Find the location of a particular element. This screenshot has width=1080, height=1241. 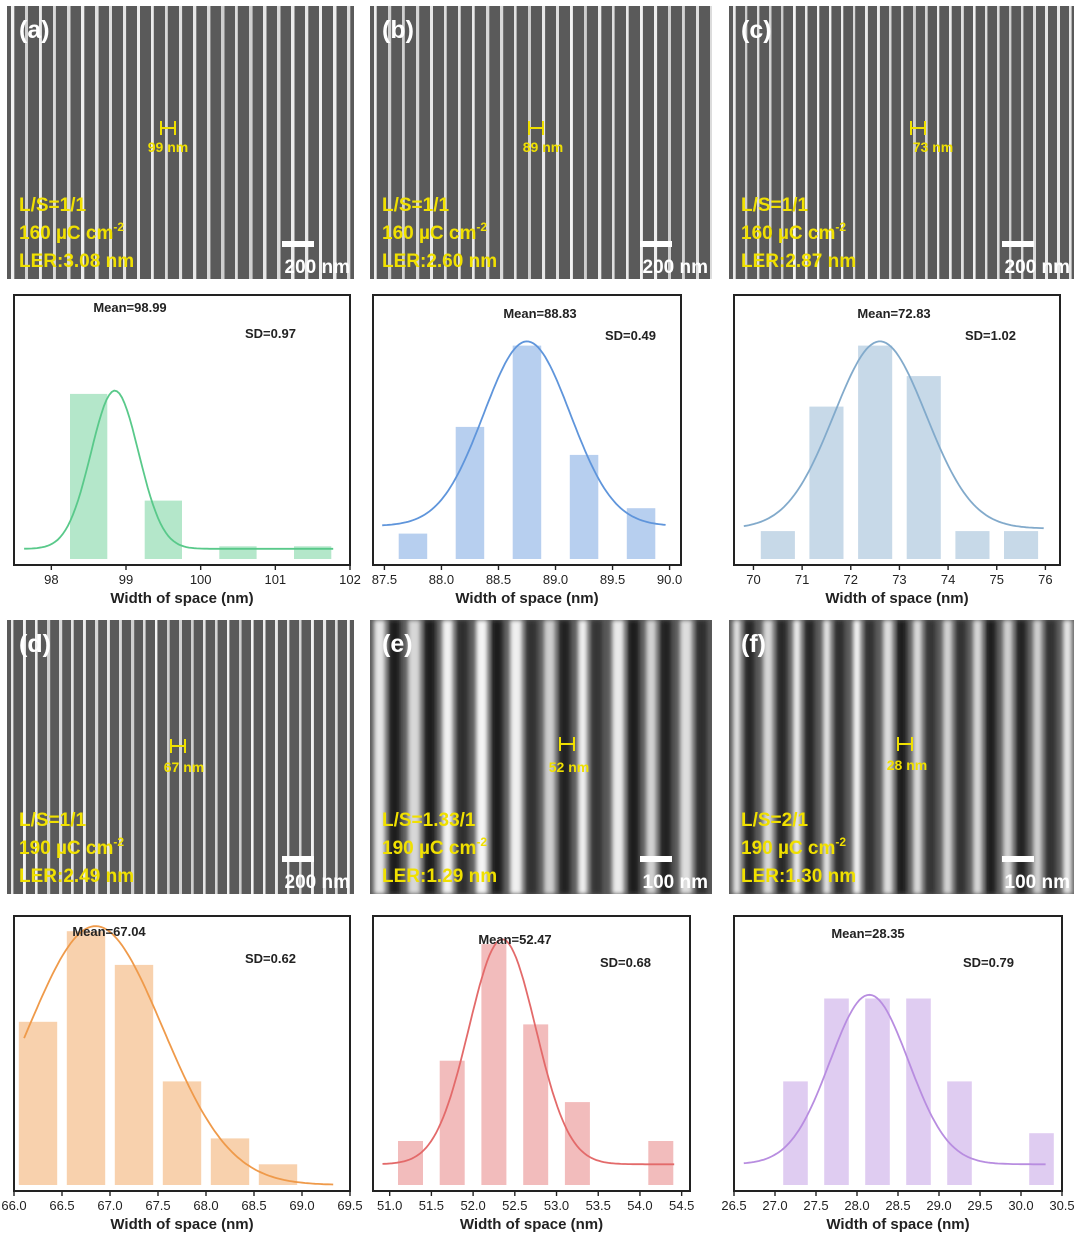

x-tick-label: 88.5 is located at coordinates (498, 579).